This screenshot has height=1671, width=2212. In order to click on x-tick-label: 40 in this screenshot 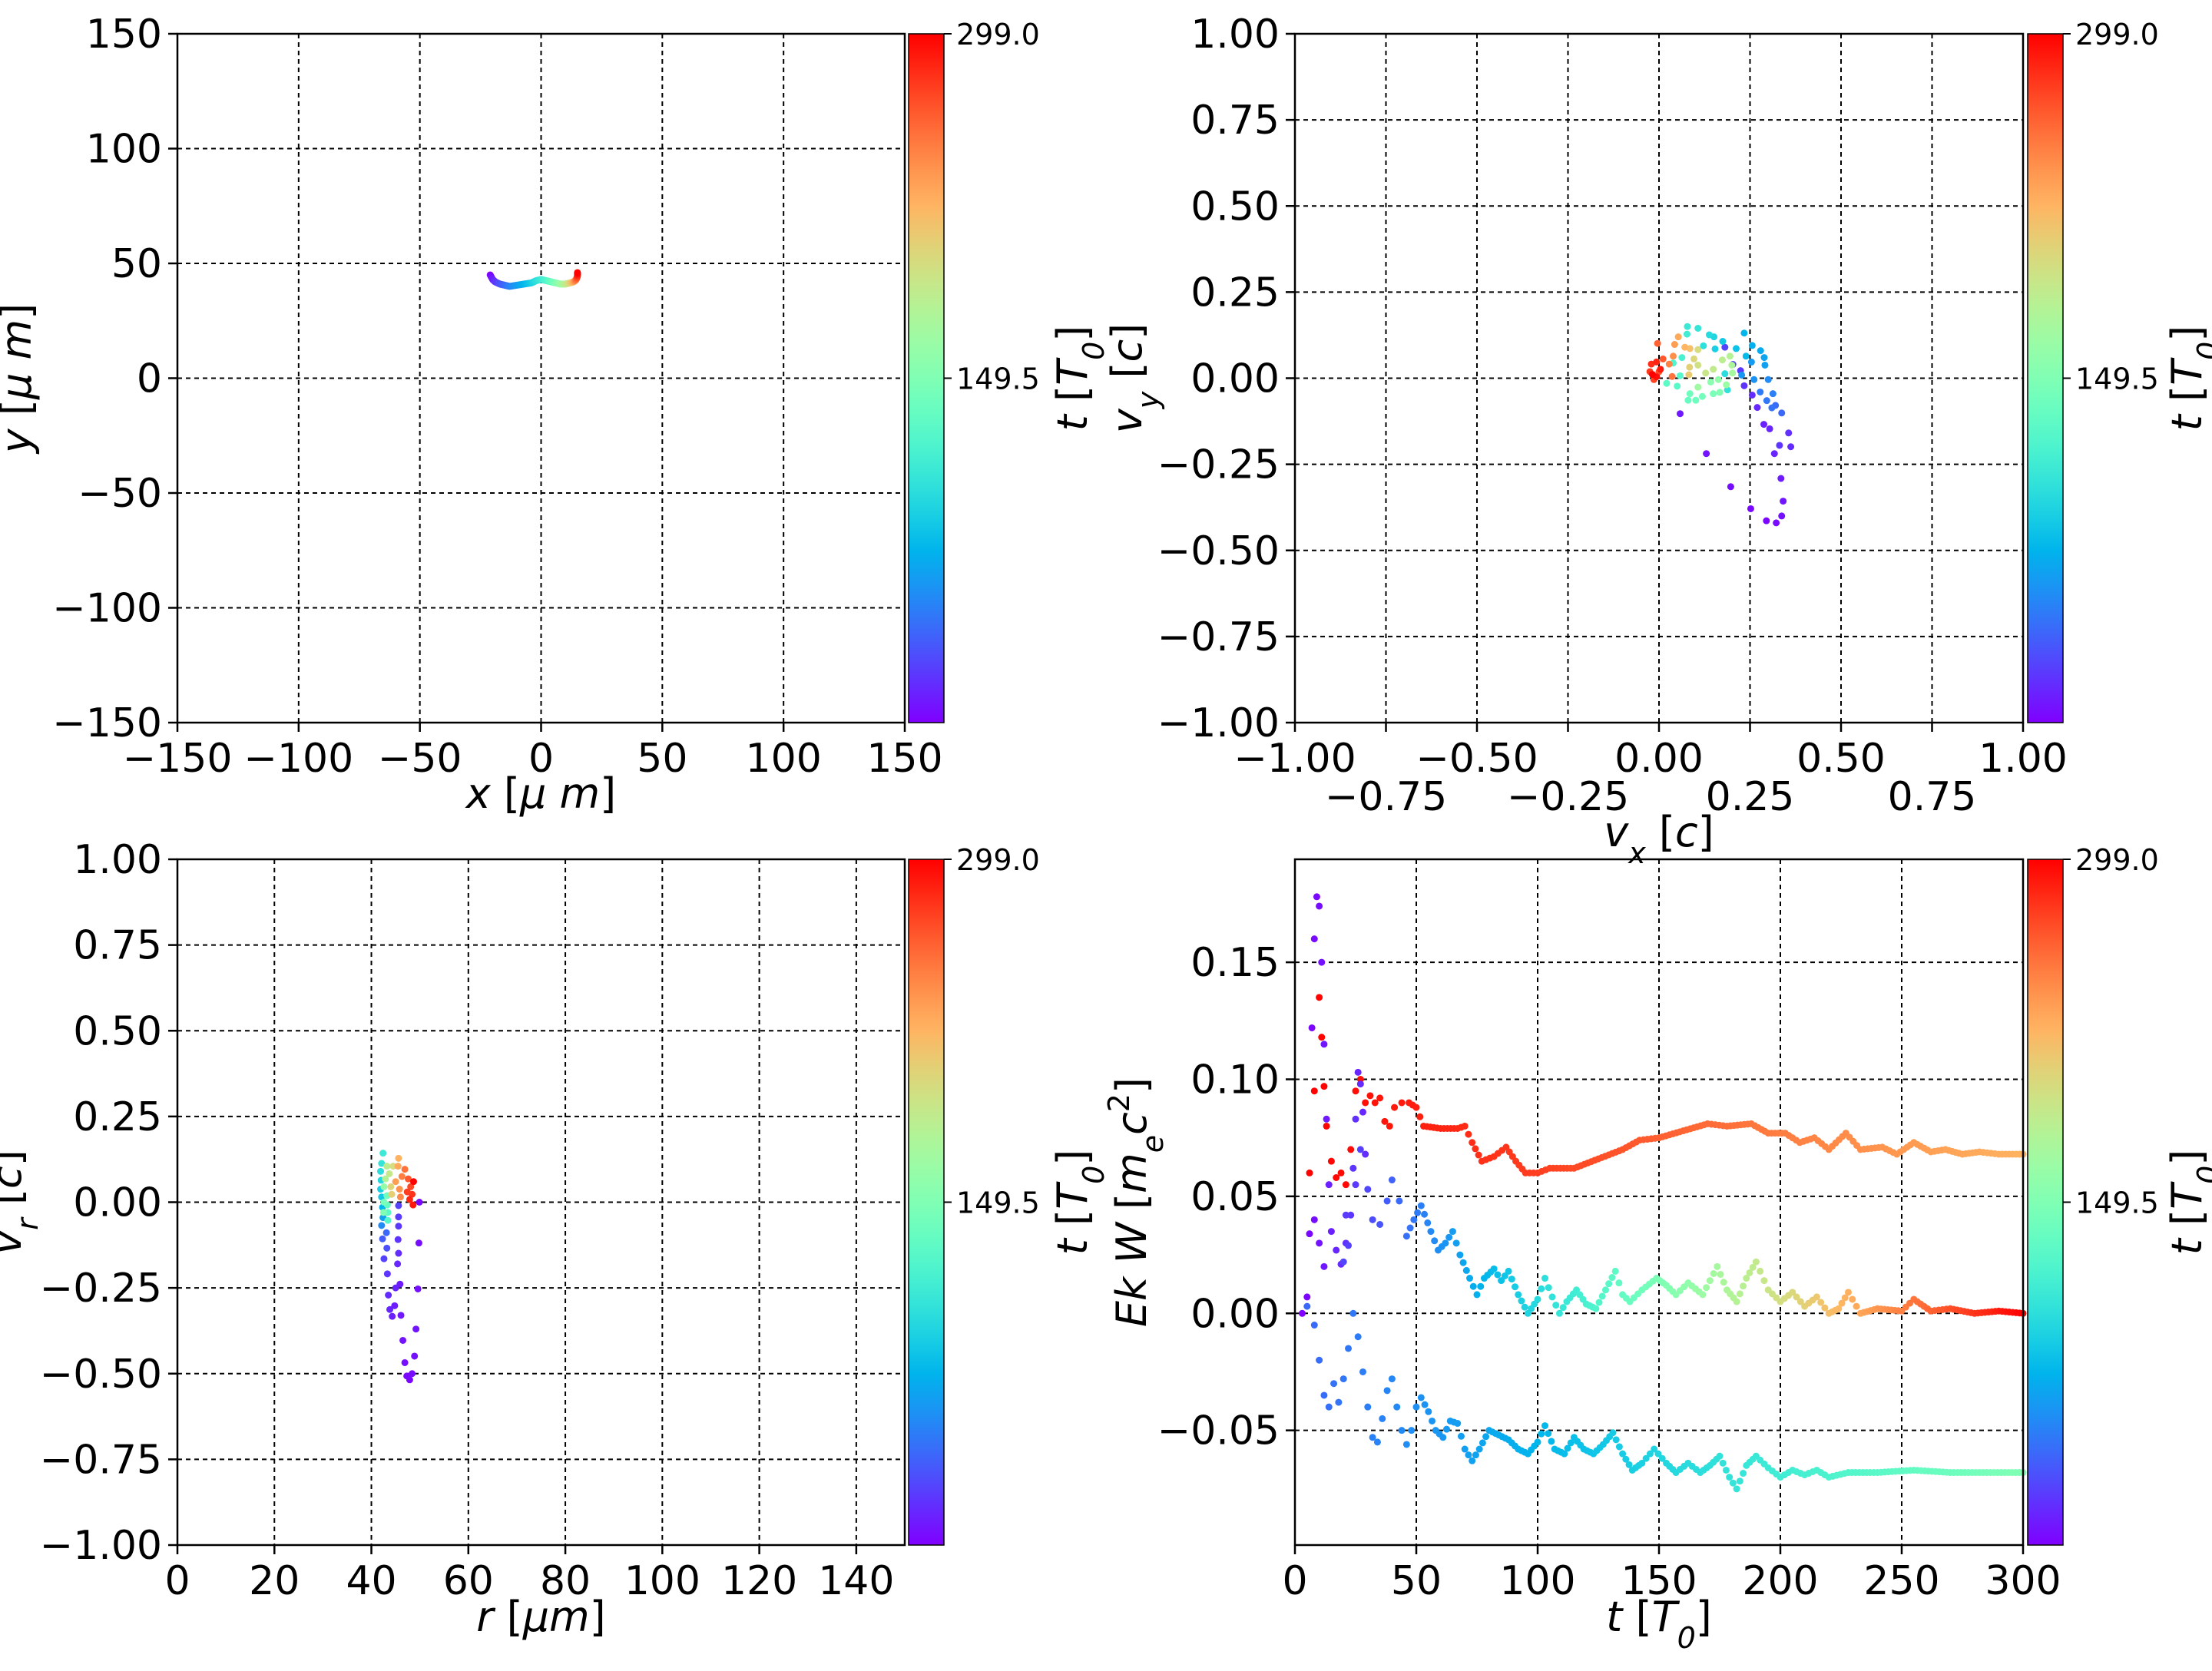, I will do `click(371, 1581)`.